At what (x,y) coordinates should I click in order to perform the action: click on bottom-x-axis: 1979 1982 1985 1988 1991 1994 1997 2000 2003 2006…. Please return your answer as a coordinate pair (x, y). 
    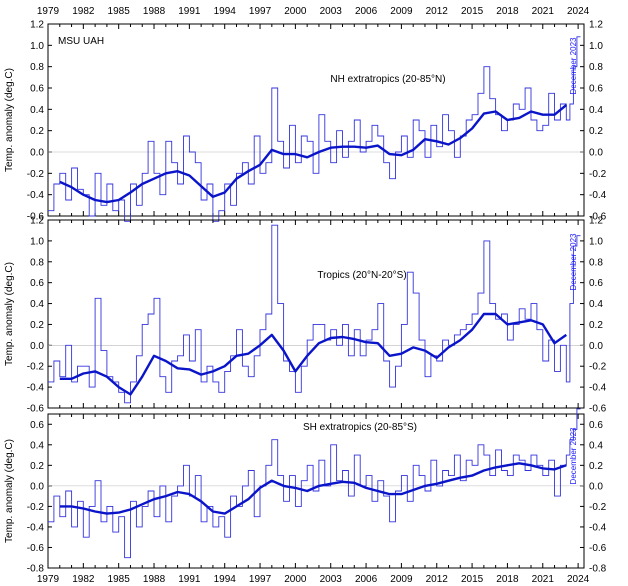
    Looking at the image, I should click on (313, 579).